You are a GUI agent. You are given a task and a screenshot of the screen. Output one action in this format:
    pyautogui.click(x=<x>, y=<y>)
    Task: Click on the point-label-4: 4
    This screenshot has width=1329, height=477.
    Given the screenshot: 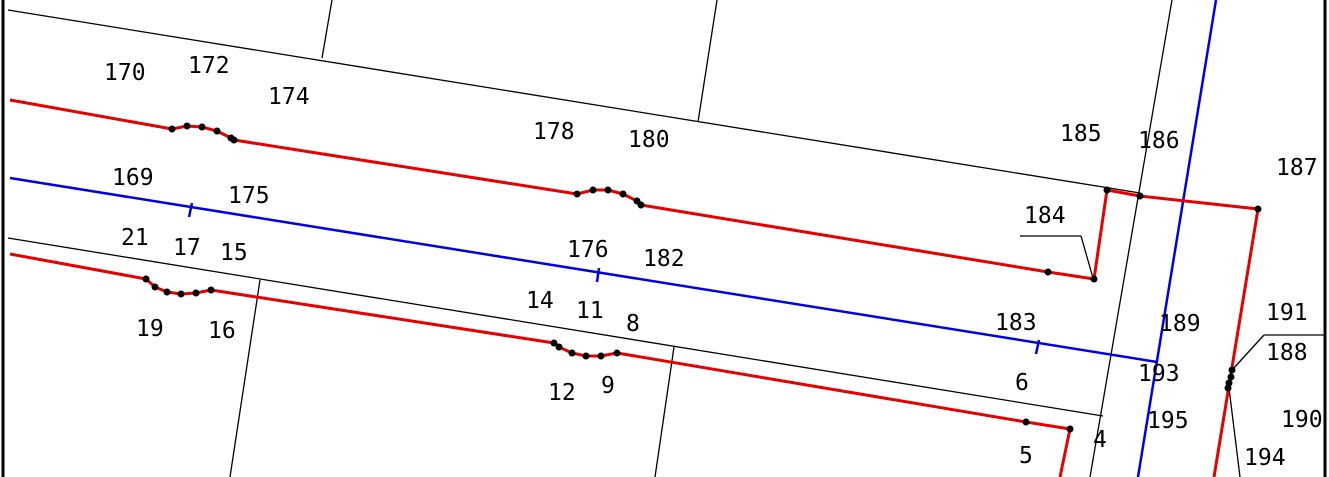 What is the action you would take?
    pyautogui.click(x=1100, y=440)
    